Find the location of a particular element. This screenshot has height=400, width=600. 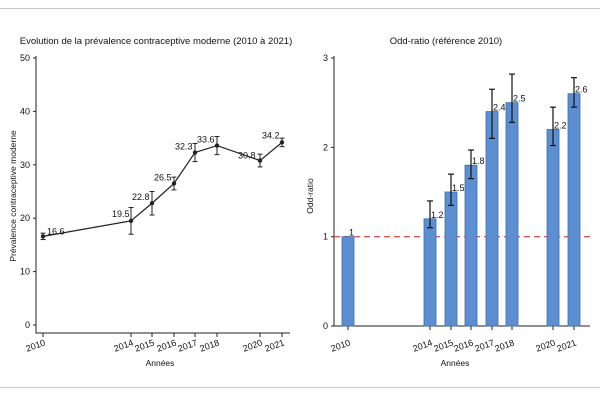

top-border is located at coordinates (300, 8).